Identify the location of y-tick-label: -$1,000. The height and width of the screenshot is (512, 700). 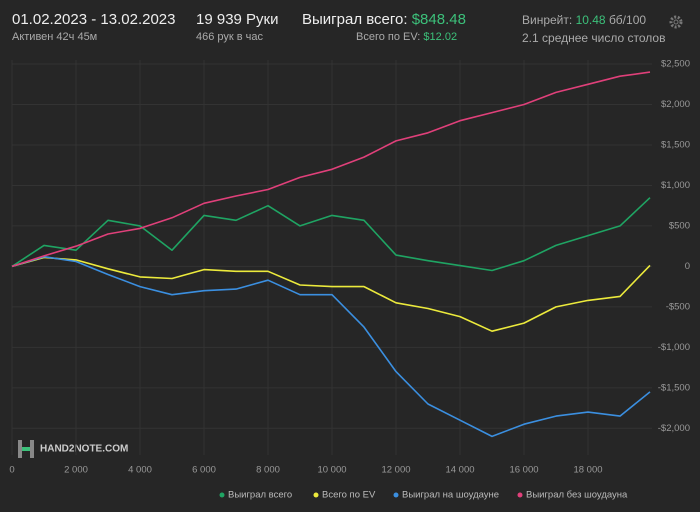
(674, 347).